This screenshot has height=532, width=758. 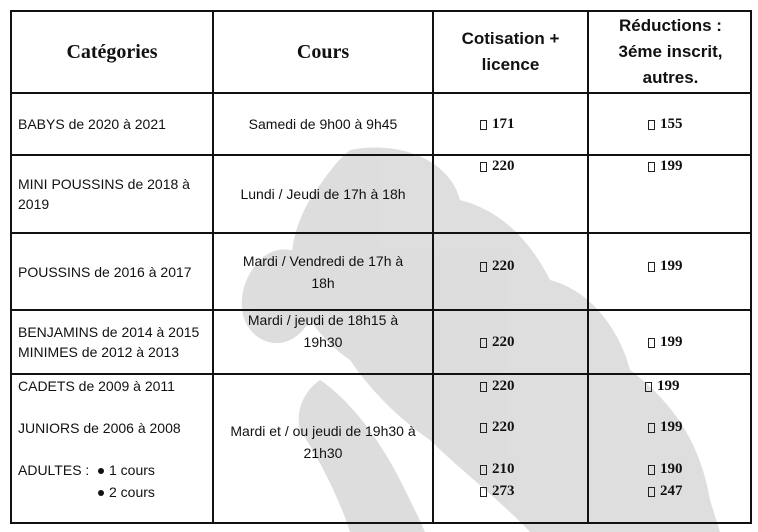 What do you see at coordinates (96, 386) in the screenshot?
I see `category-cadets: CADETS de 2009 à 2011` at bounding box center [96, 386].